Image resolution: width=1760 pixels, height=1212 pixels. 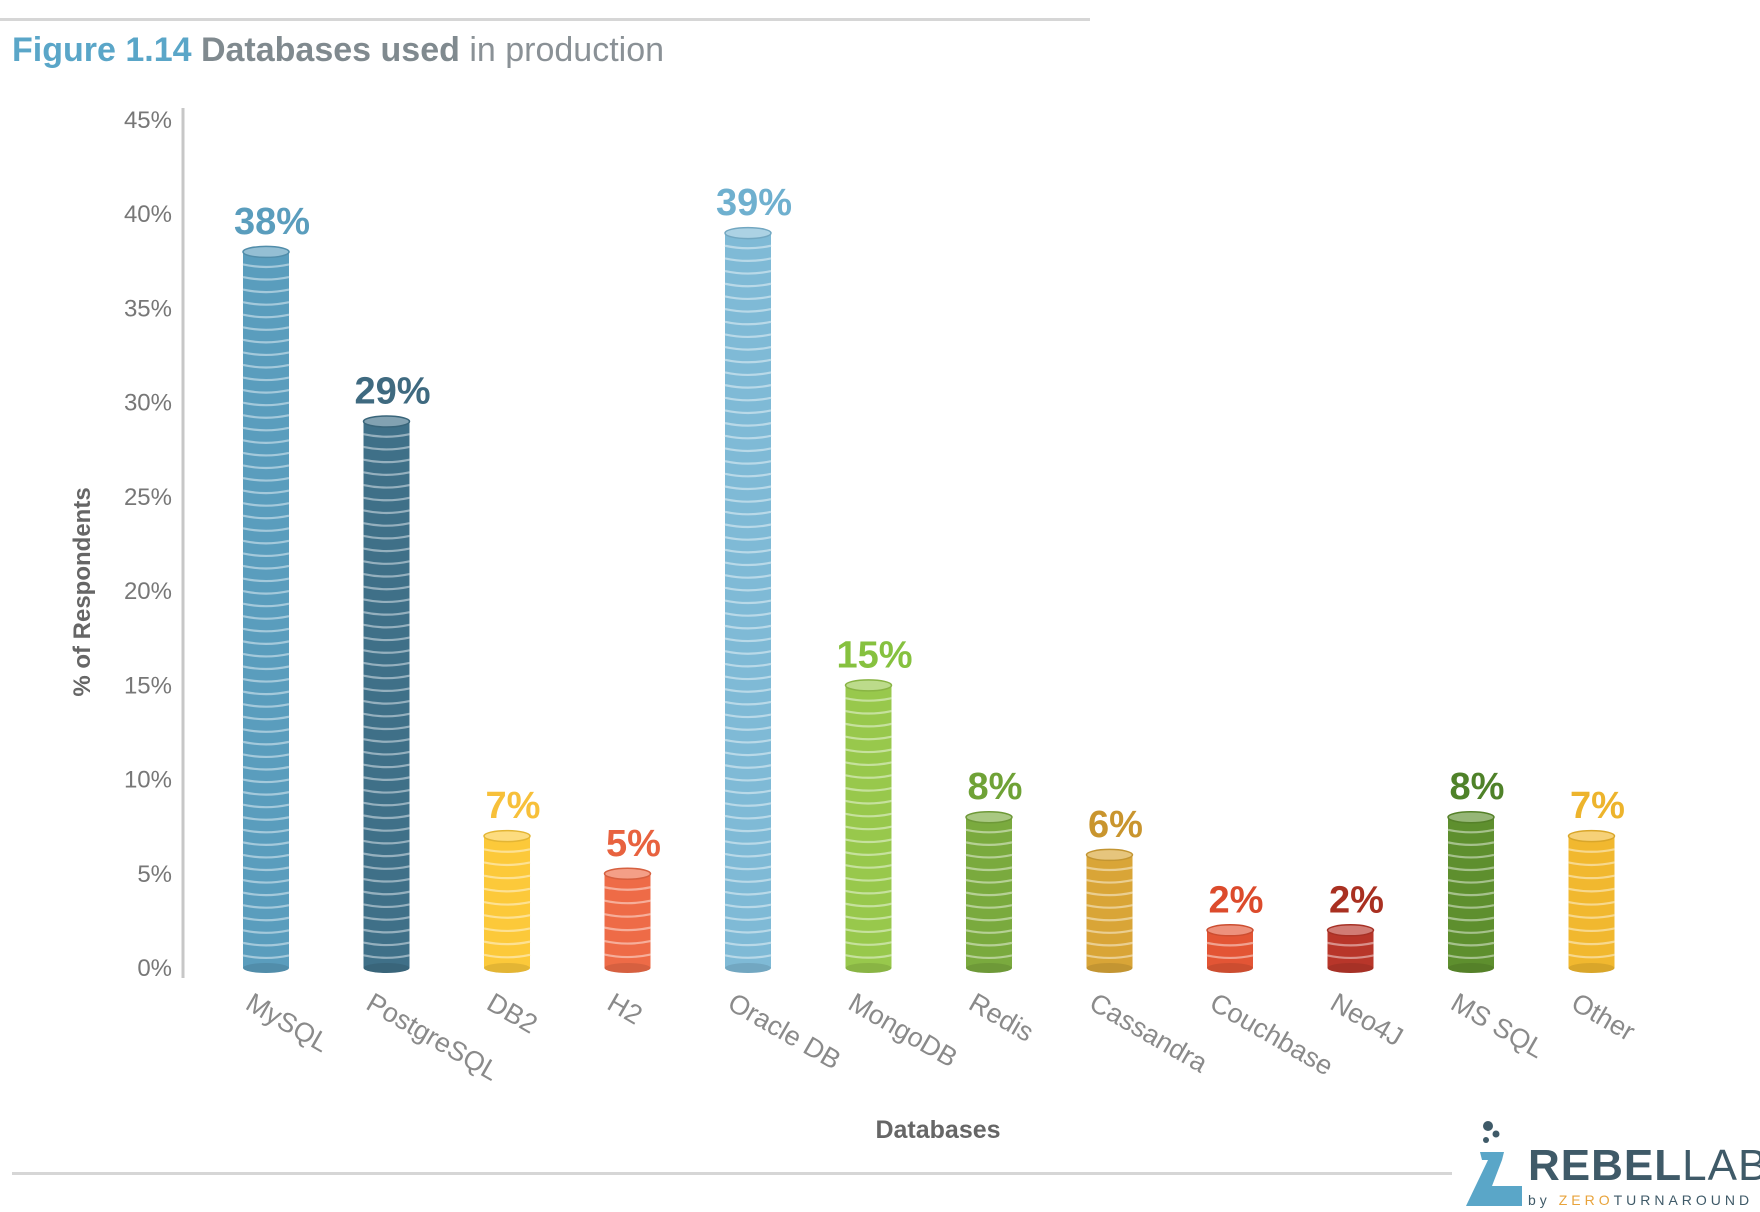 I want to click on value-label: 8%, so click(x=995, y=787).